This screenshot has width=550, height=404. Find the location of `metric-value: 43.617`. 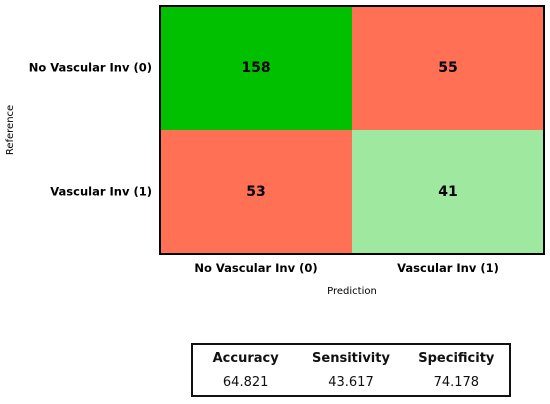

metric-value: 43.617 is located at coordinates (351, 382).